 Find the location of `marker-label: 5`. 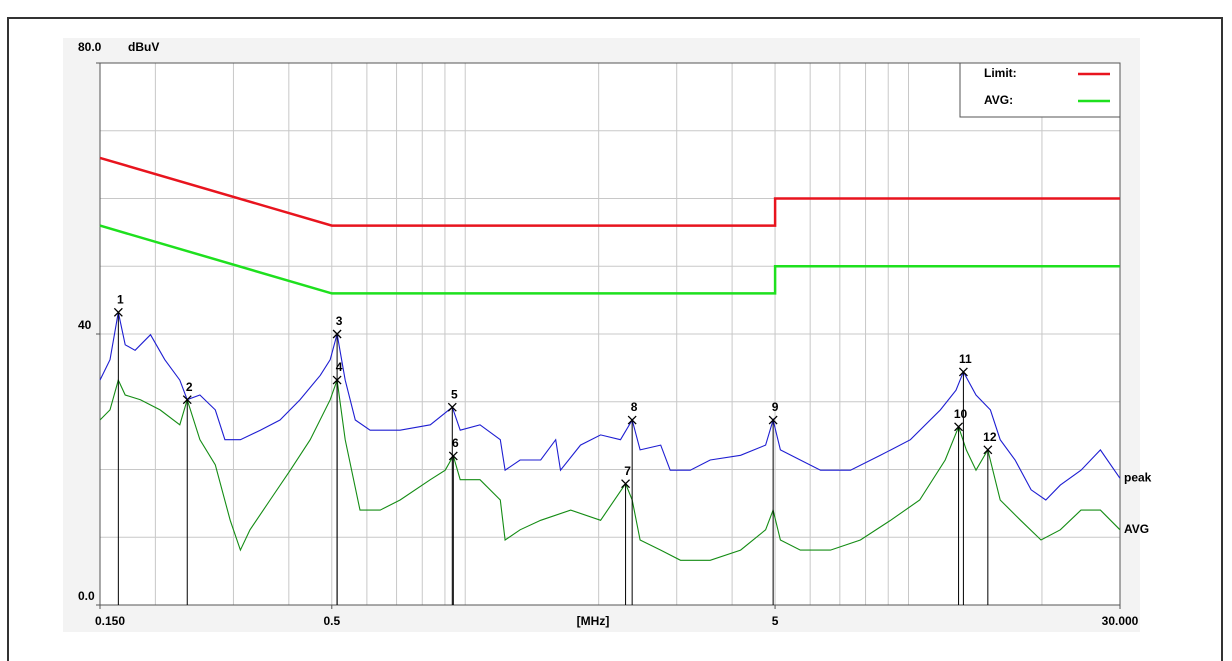

marker-label: 5 is located at coordinates (454, 394).